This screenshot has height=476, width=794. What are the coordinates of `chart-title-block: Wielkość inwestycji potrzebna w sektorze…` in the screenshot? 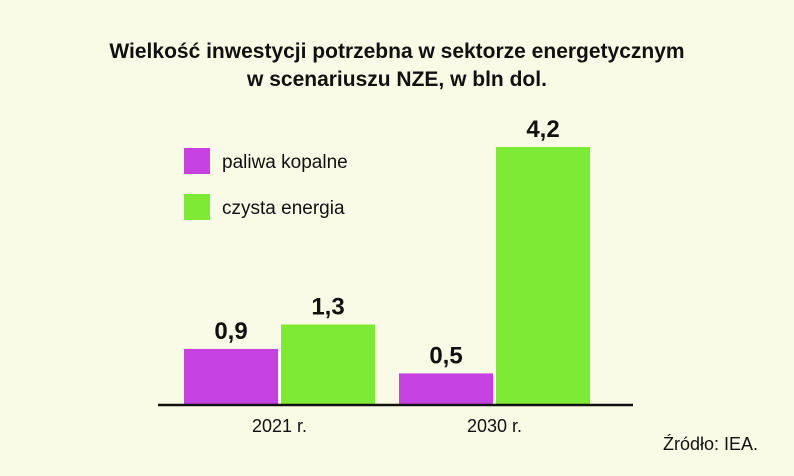 It's located at (397, 66).